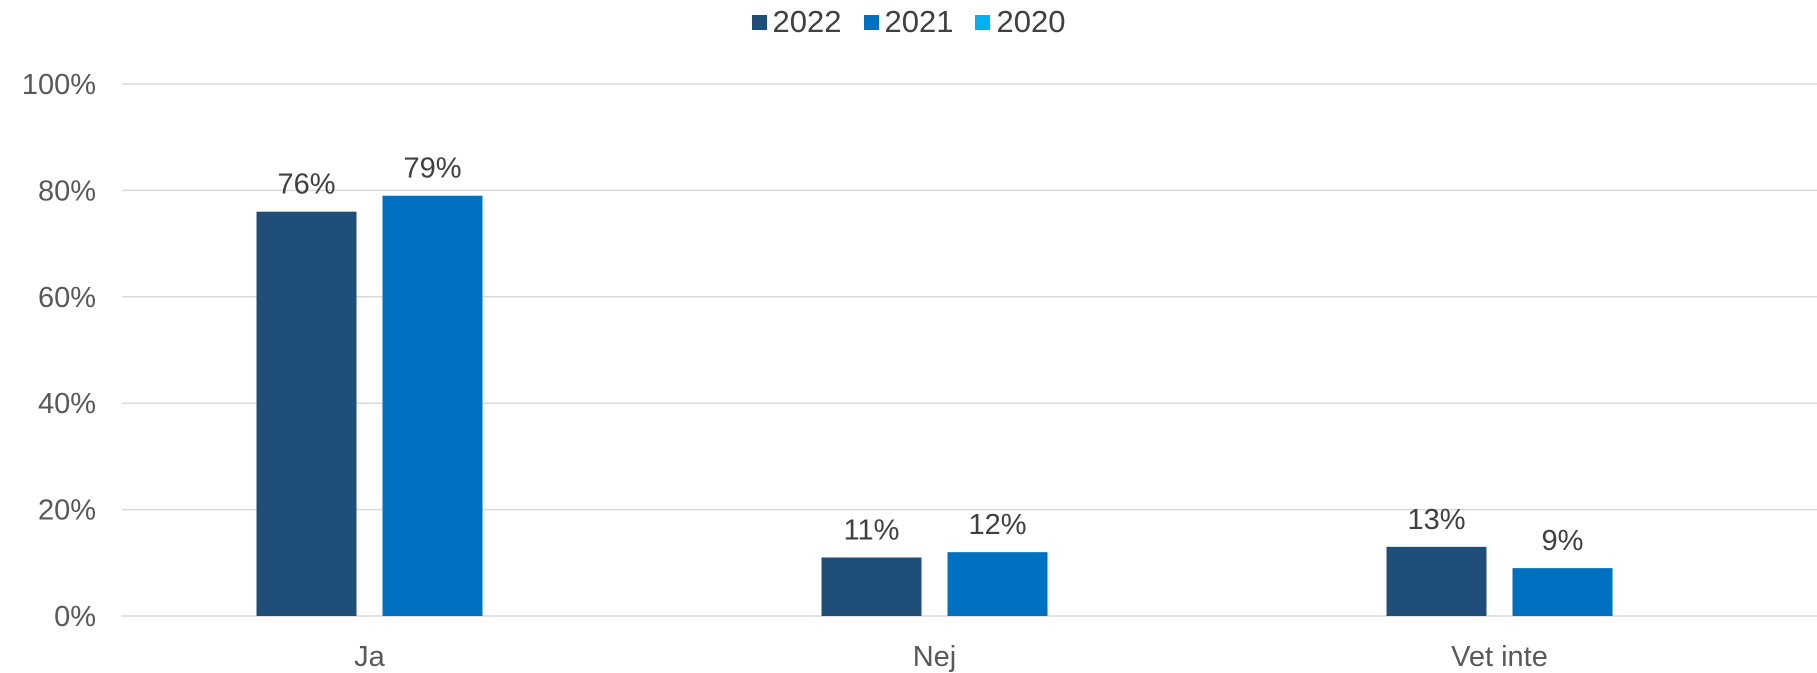 The width and height of the screenshot is (1817, 673). Describe the element at coordinates (1499, 657) in the screenshot. I see `x-category-label: Vet inte` at that location.